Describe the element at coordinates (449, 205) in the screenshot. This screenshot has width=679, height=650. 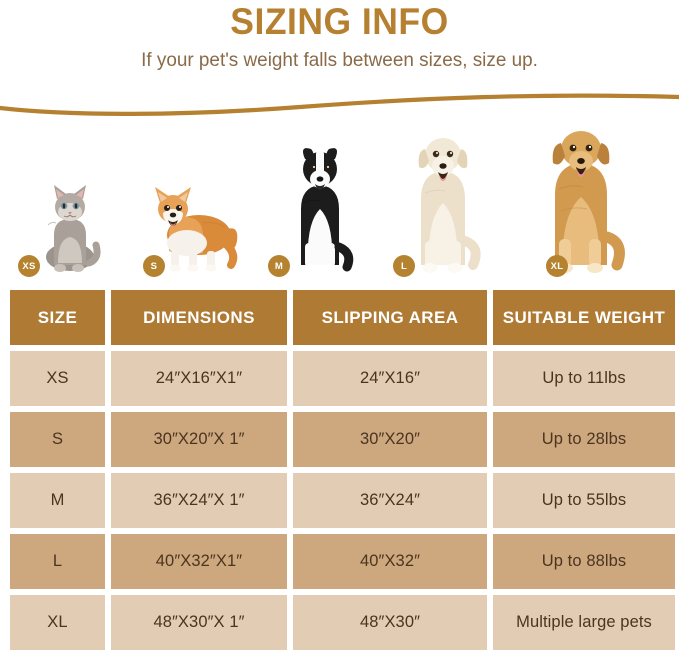
I see `cream-golden-retriever-dog-image` at that location.